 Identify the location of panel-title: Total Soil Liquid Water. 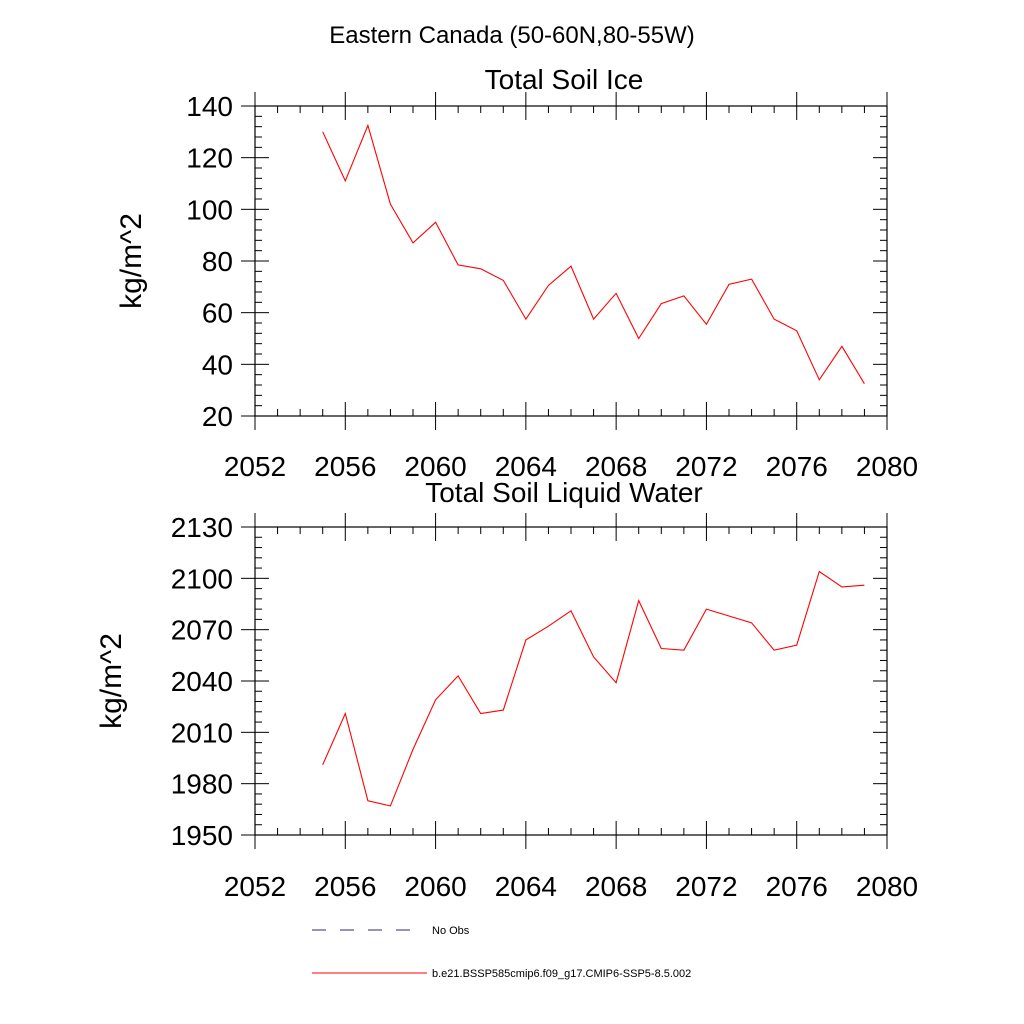
(564, 492).